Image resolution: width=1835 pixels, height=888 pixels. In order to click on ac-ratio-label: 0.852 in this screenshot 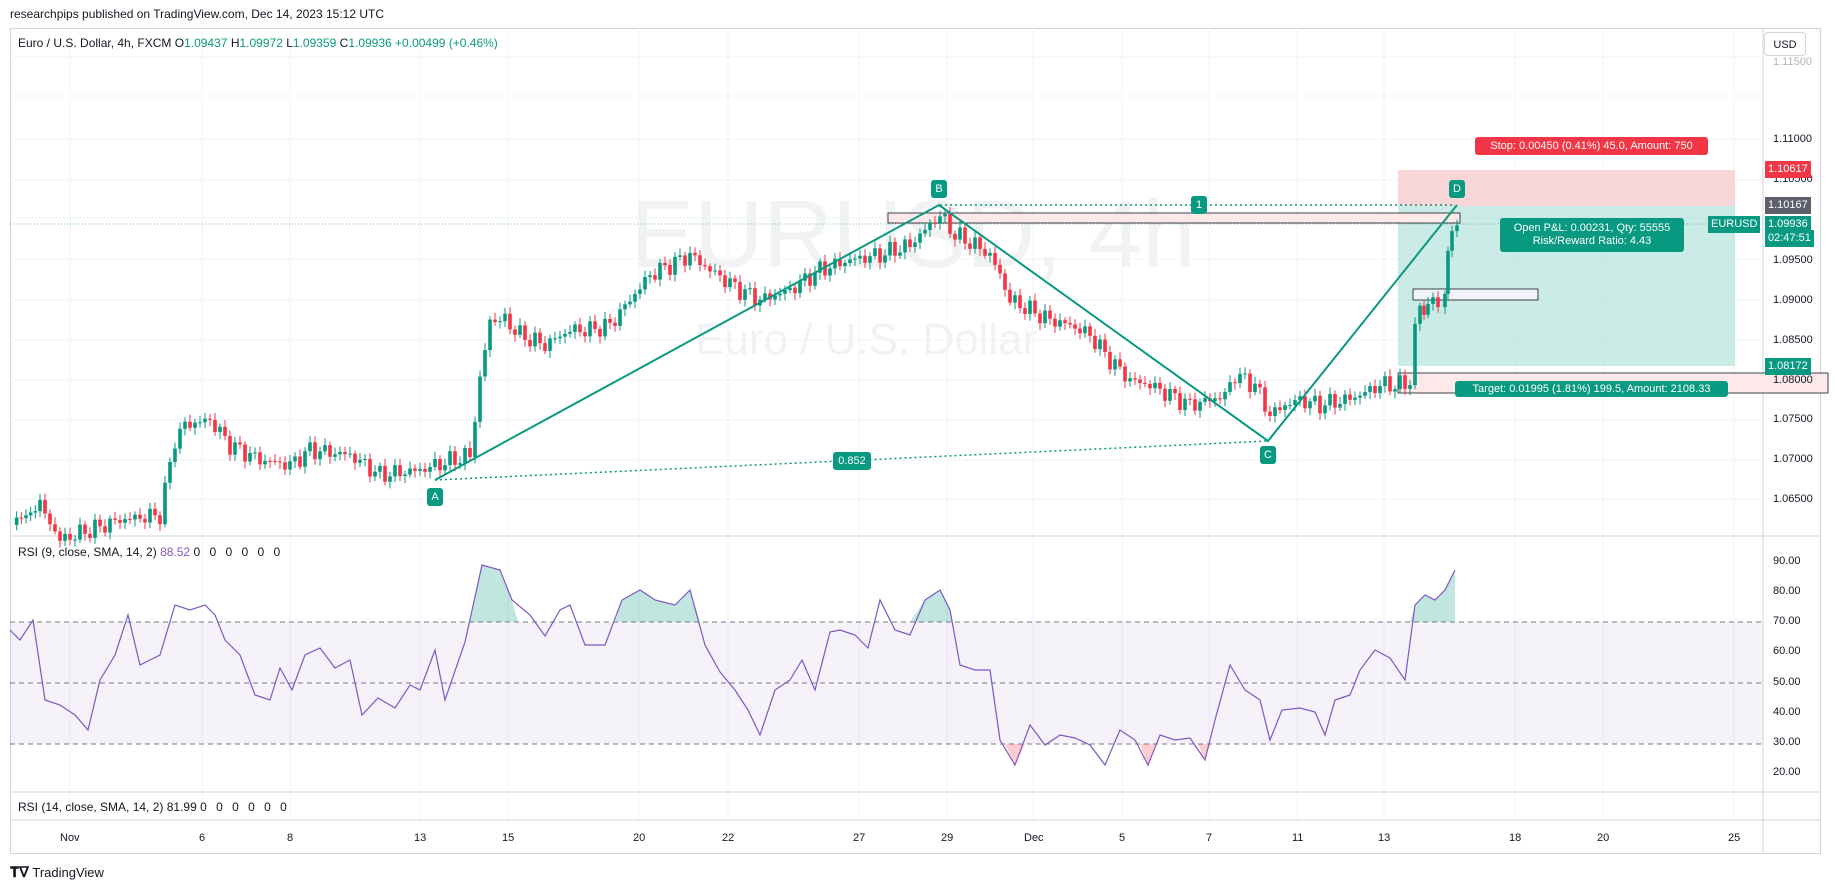, I will do `click(852, 461)`.